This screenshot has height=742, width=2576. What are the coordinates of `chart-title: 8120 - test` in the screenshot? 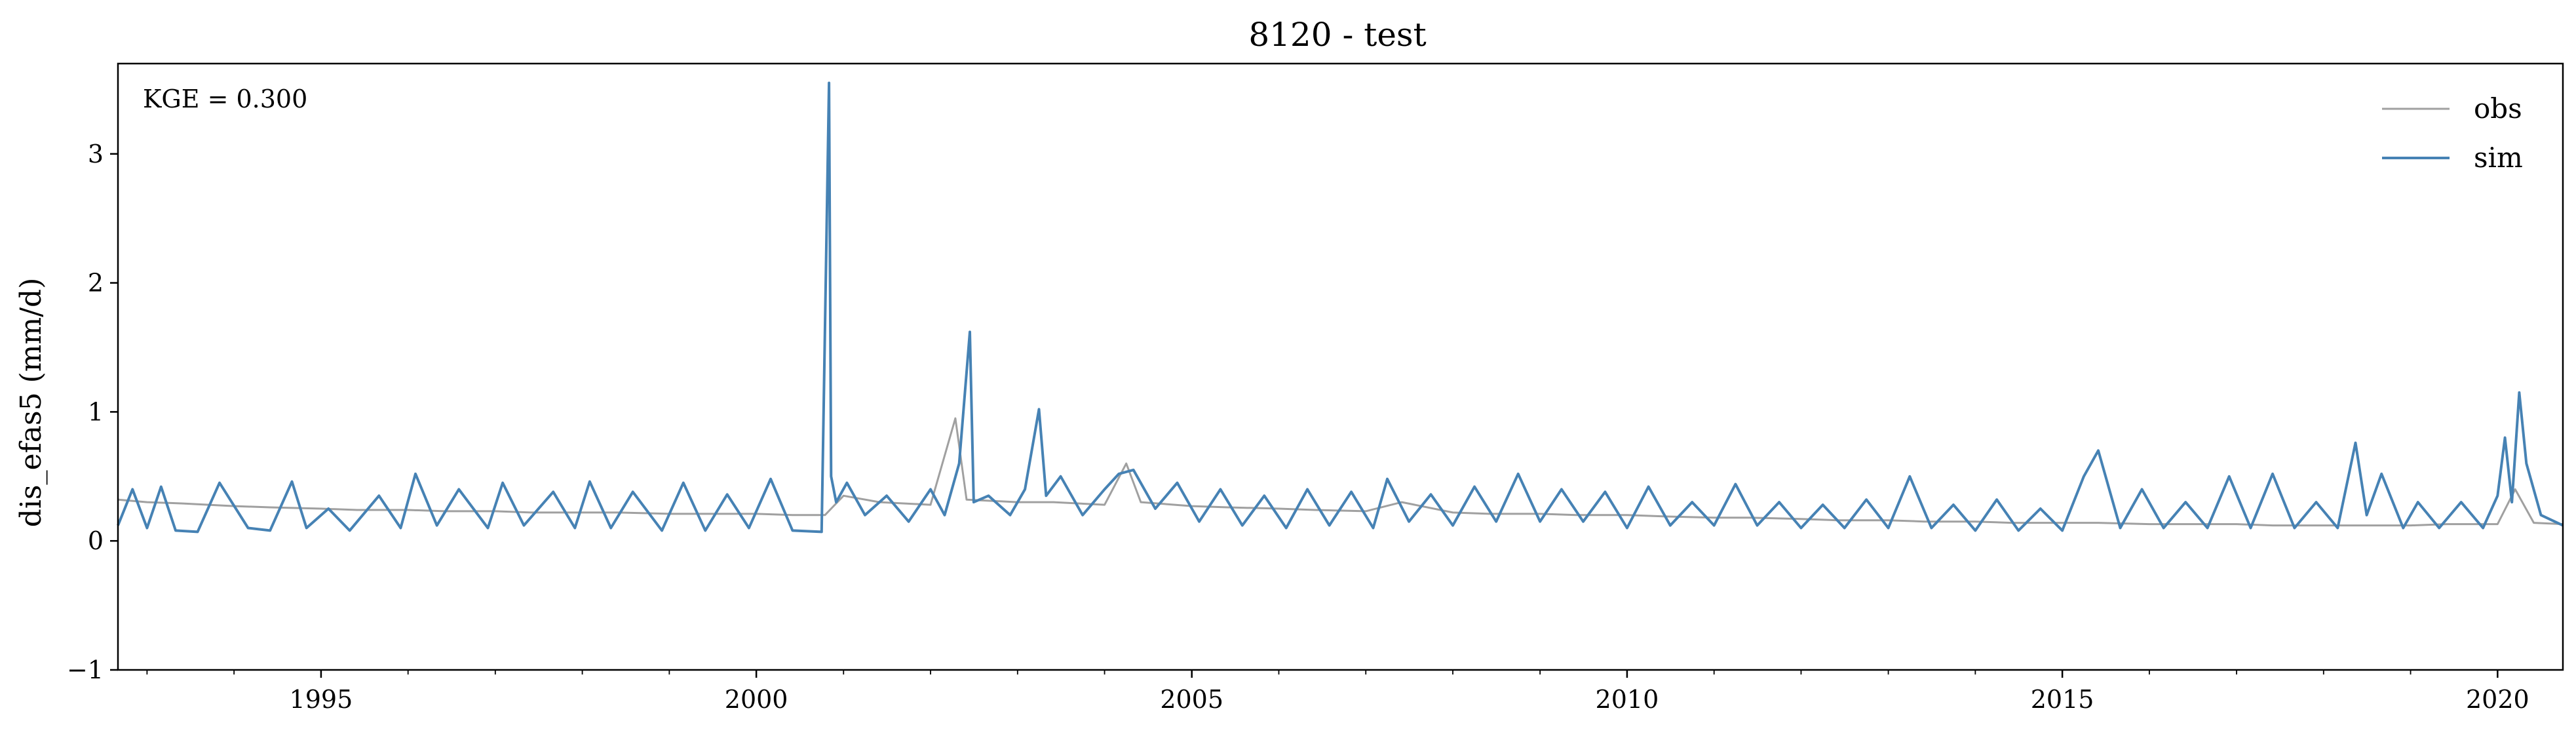 It's located at (1337, 35).